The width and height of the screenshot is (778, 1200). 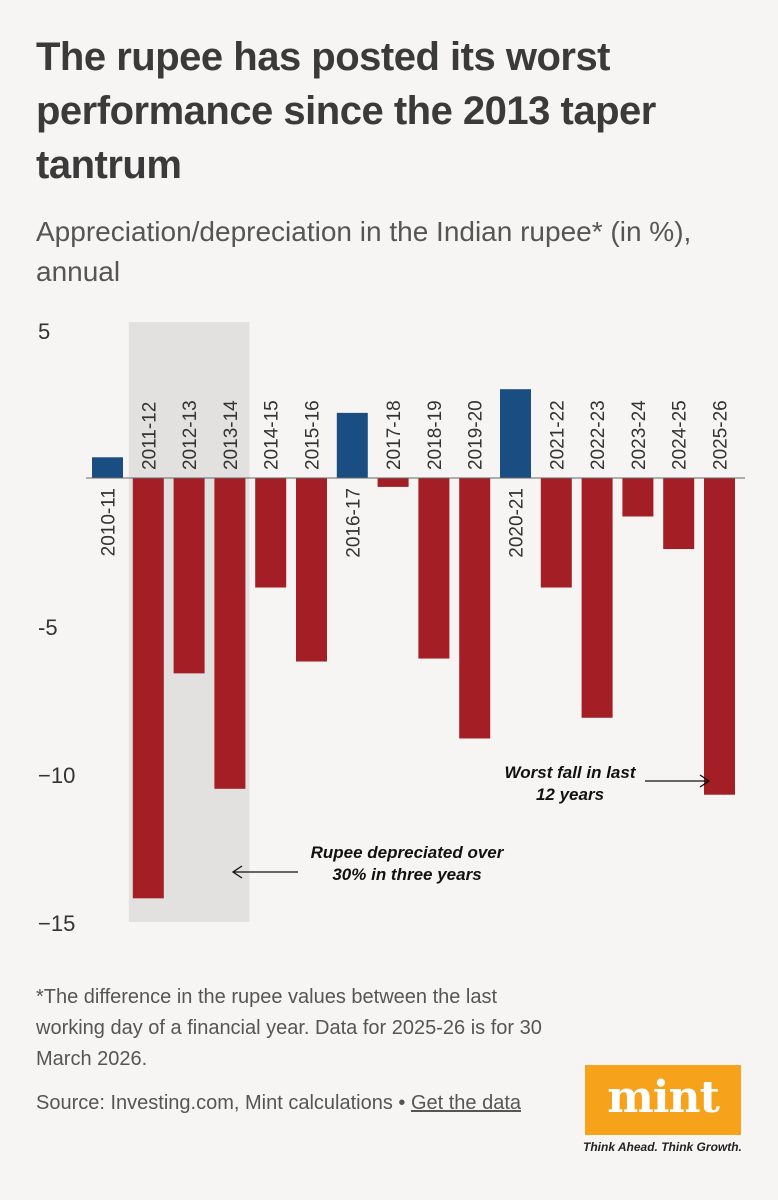 I want to click on x-tick-label: 2016-17, so click(x=353, y=523).